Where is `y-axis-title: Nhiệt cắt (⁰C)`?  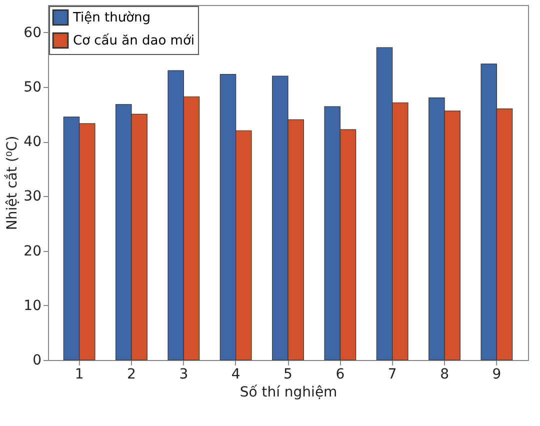
y-axis-title: Nhiệt cắt (⁰C) is located at coordinates (12, 183).